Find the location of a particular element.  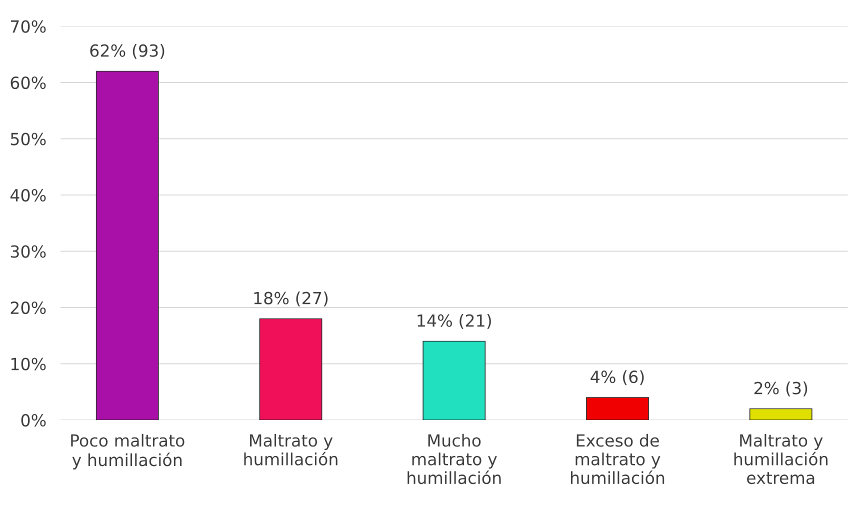

y-tick-label: 70% is located at coordinates (28, 26).